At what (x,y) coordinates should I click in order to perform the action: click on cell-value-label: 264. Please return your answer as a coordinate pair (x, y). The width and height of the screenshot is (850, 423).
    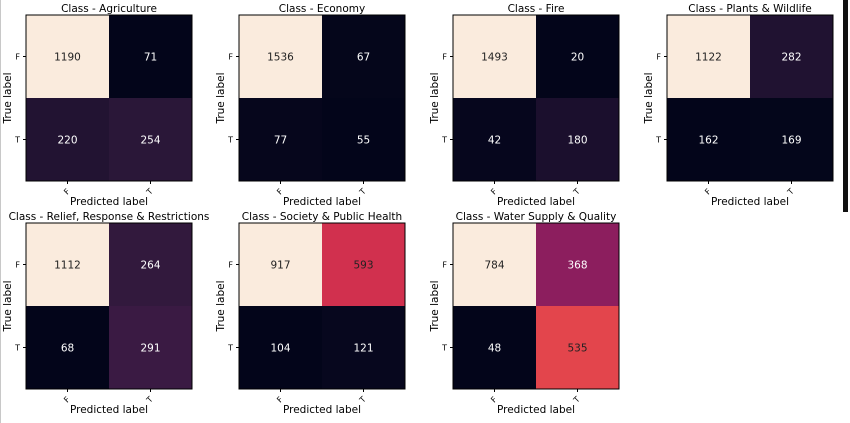
    Looking at the image, I should click on (150, 266).